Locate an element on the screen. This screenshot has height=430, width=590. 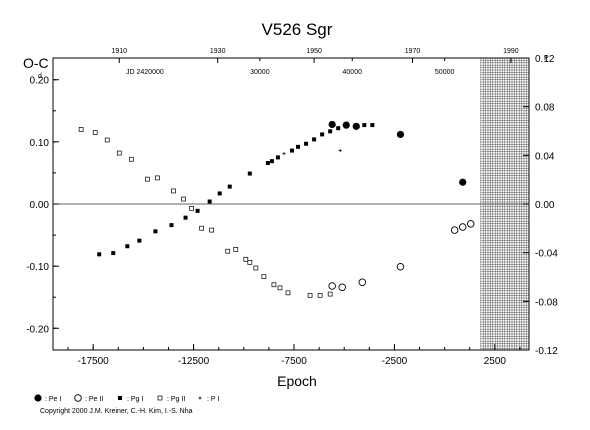
legend-item: : Pe I is located at coordinates (47, 398).